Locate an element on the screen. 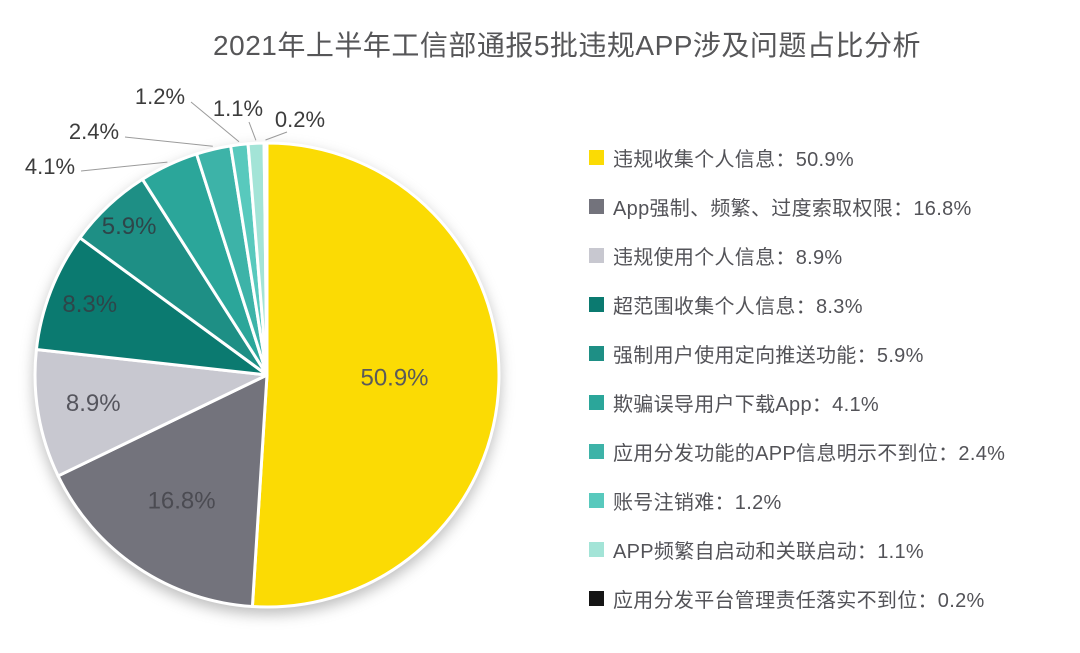  legend-item: 违规使用个人信息：8.9% is located at coordinates (797, 255).